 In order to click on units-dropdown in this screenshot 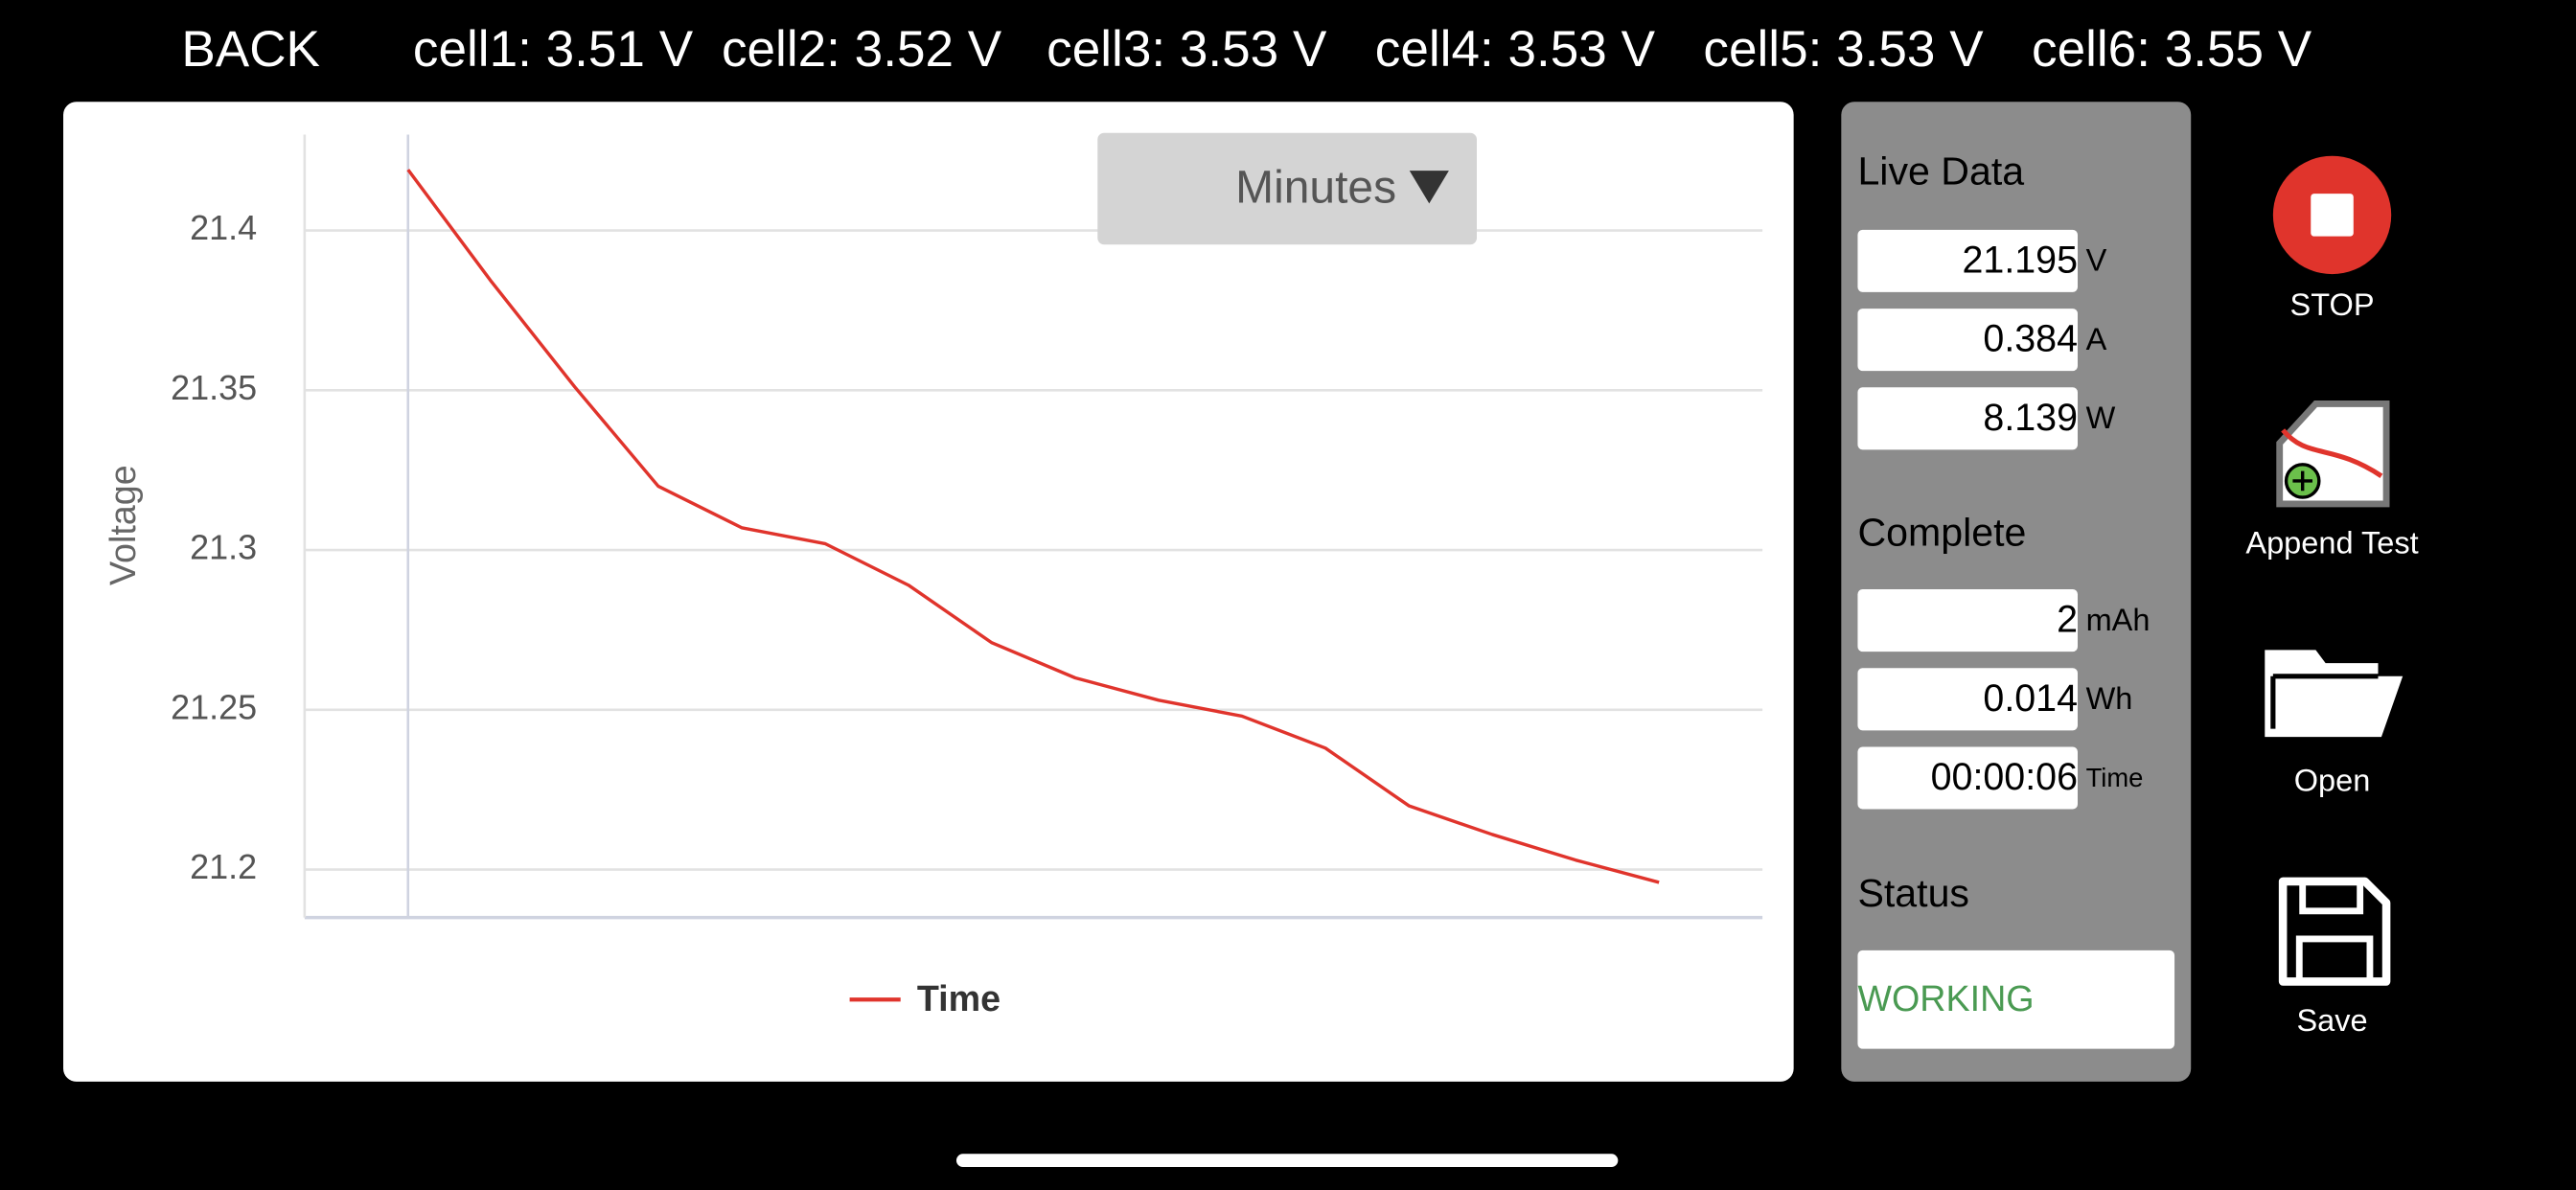, I will do `click(1287, 189)`.